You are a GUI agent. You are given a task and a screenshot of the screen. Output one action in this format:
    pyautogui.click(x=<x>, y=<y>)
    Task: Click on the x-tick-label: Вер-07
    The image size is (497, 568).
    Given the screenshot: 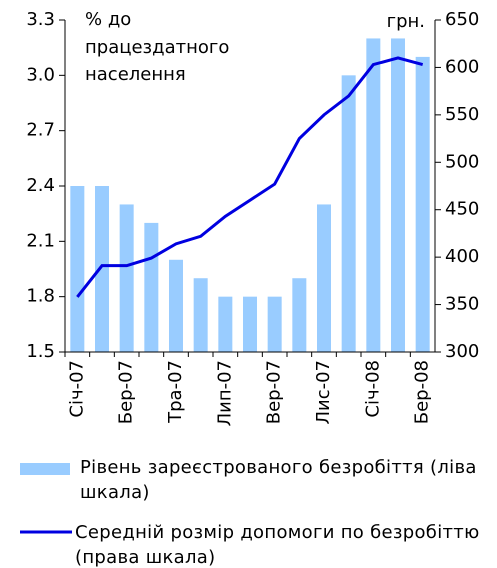 What is the action you would take?
    pyautogui.click(x=274, y=392)
    